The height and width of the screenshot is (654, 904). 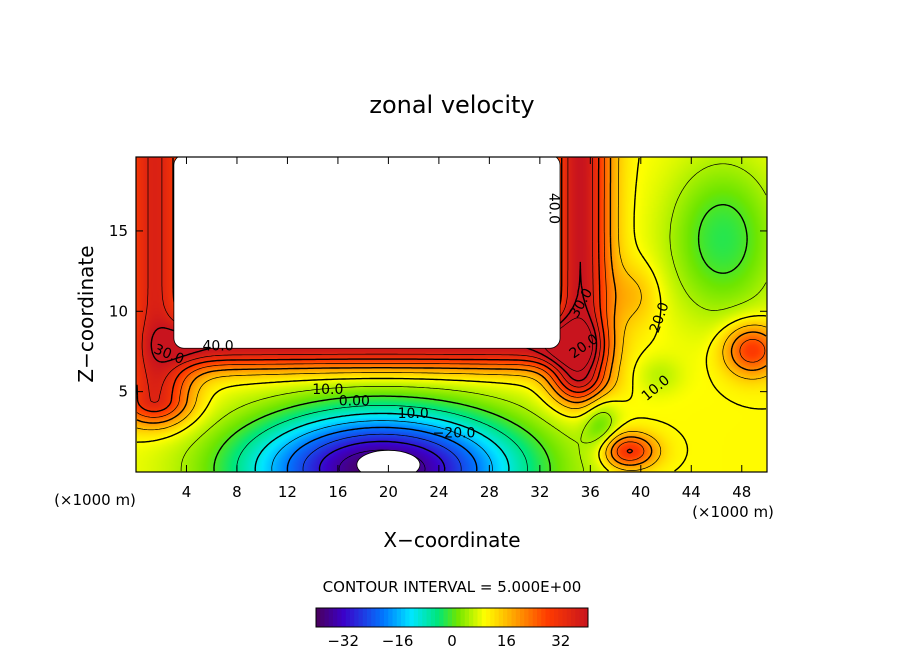 What do you see at coordinates (640, 492) in the screenshot?
I see `x-tick-label: 40` at bounding box center [640, 492].